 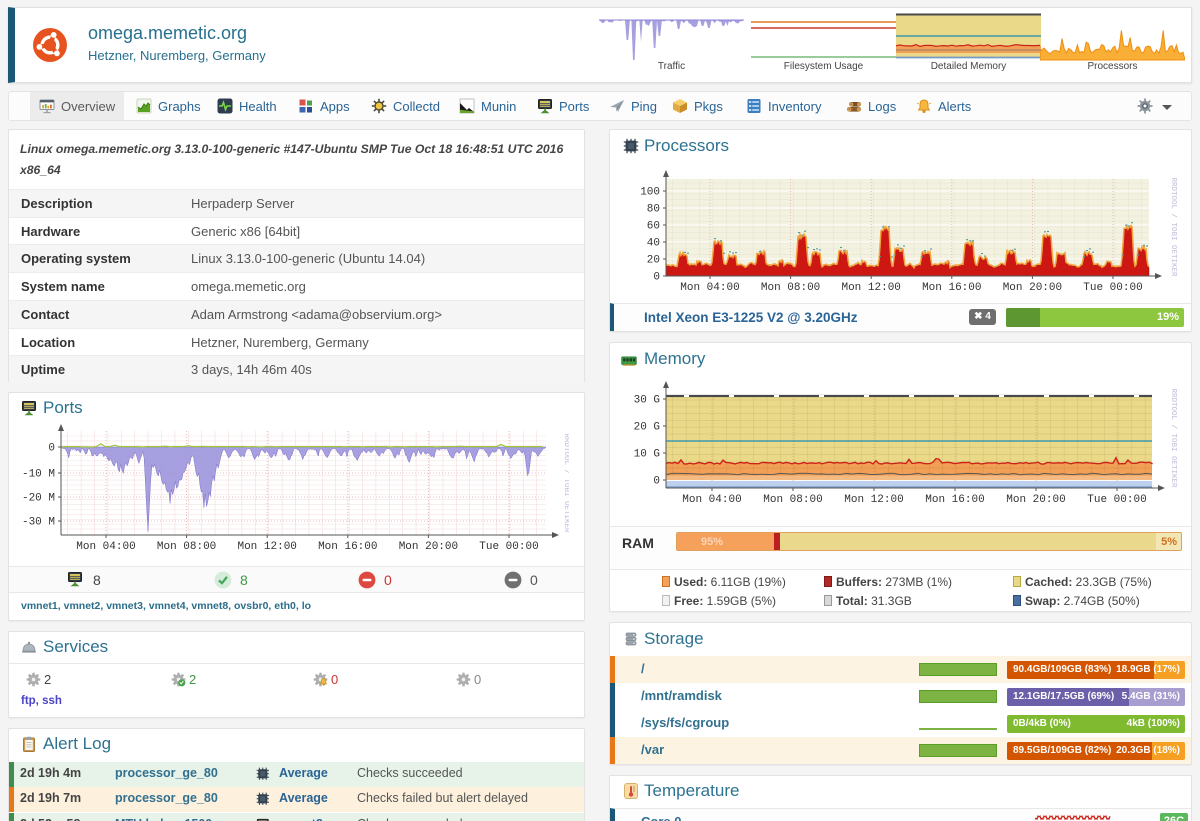 I want to click on svg-text: 30 G, so click(x=647, y=401).